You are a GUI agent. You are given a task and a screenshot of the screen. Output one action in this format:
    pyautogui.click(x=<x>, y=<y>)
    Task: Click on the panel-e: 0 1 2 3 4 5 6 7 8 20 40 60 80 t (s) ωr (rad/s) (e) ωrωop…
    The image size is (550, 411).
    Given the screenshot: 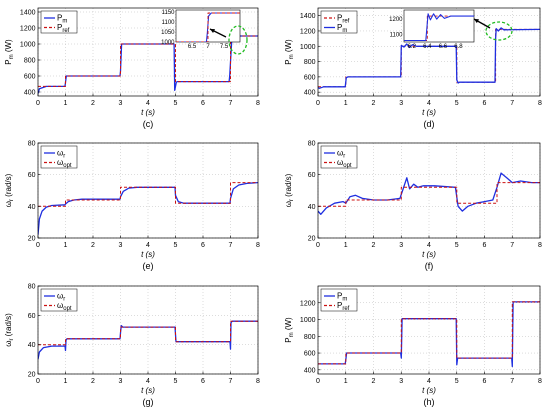 What is the action you would take?
    pyautogui.click(x=132, y=206)
    